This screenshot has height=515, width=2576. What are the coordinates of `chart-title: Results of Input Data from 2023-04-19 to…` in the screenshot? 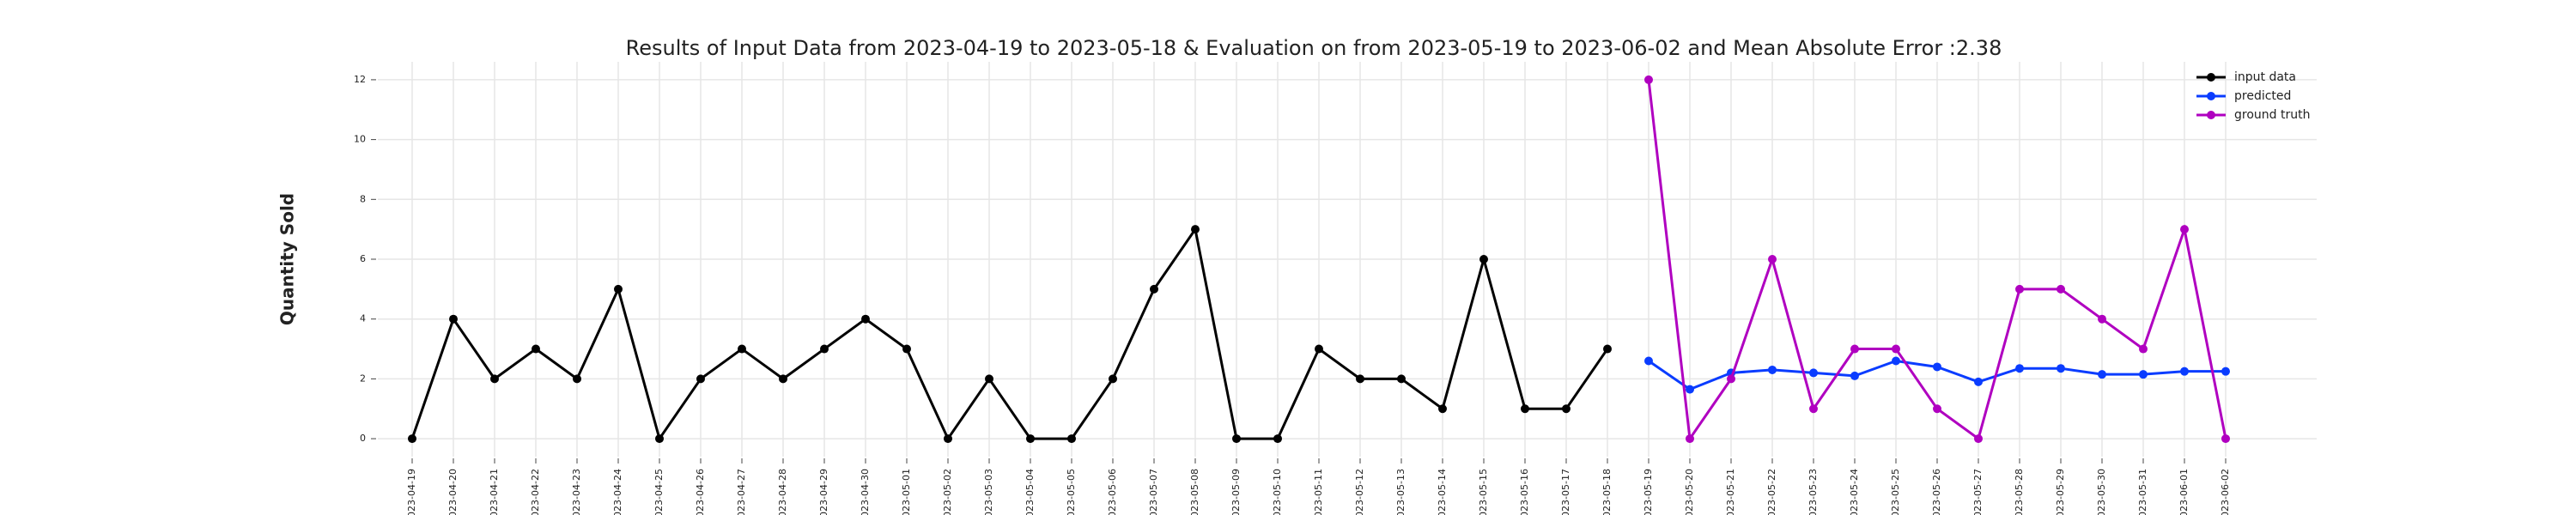 It's located at (1314, 48).